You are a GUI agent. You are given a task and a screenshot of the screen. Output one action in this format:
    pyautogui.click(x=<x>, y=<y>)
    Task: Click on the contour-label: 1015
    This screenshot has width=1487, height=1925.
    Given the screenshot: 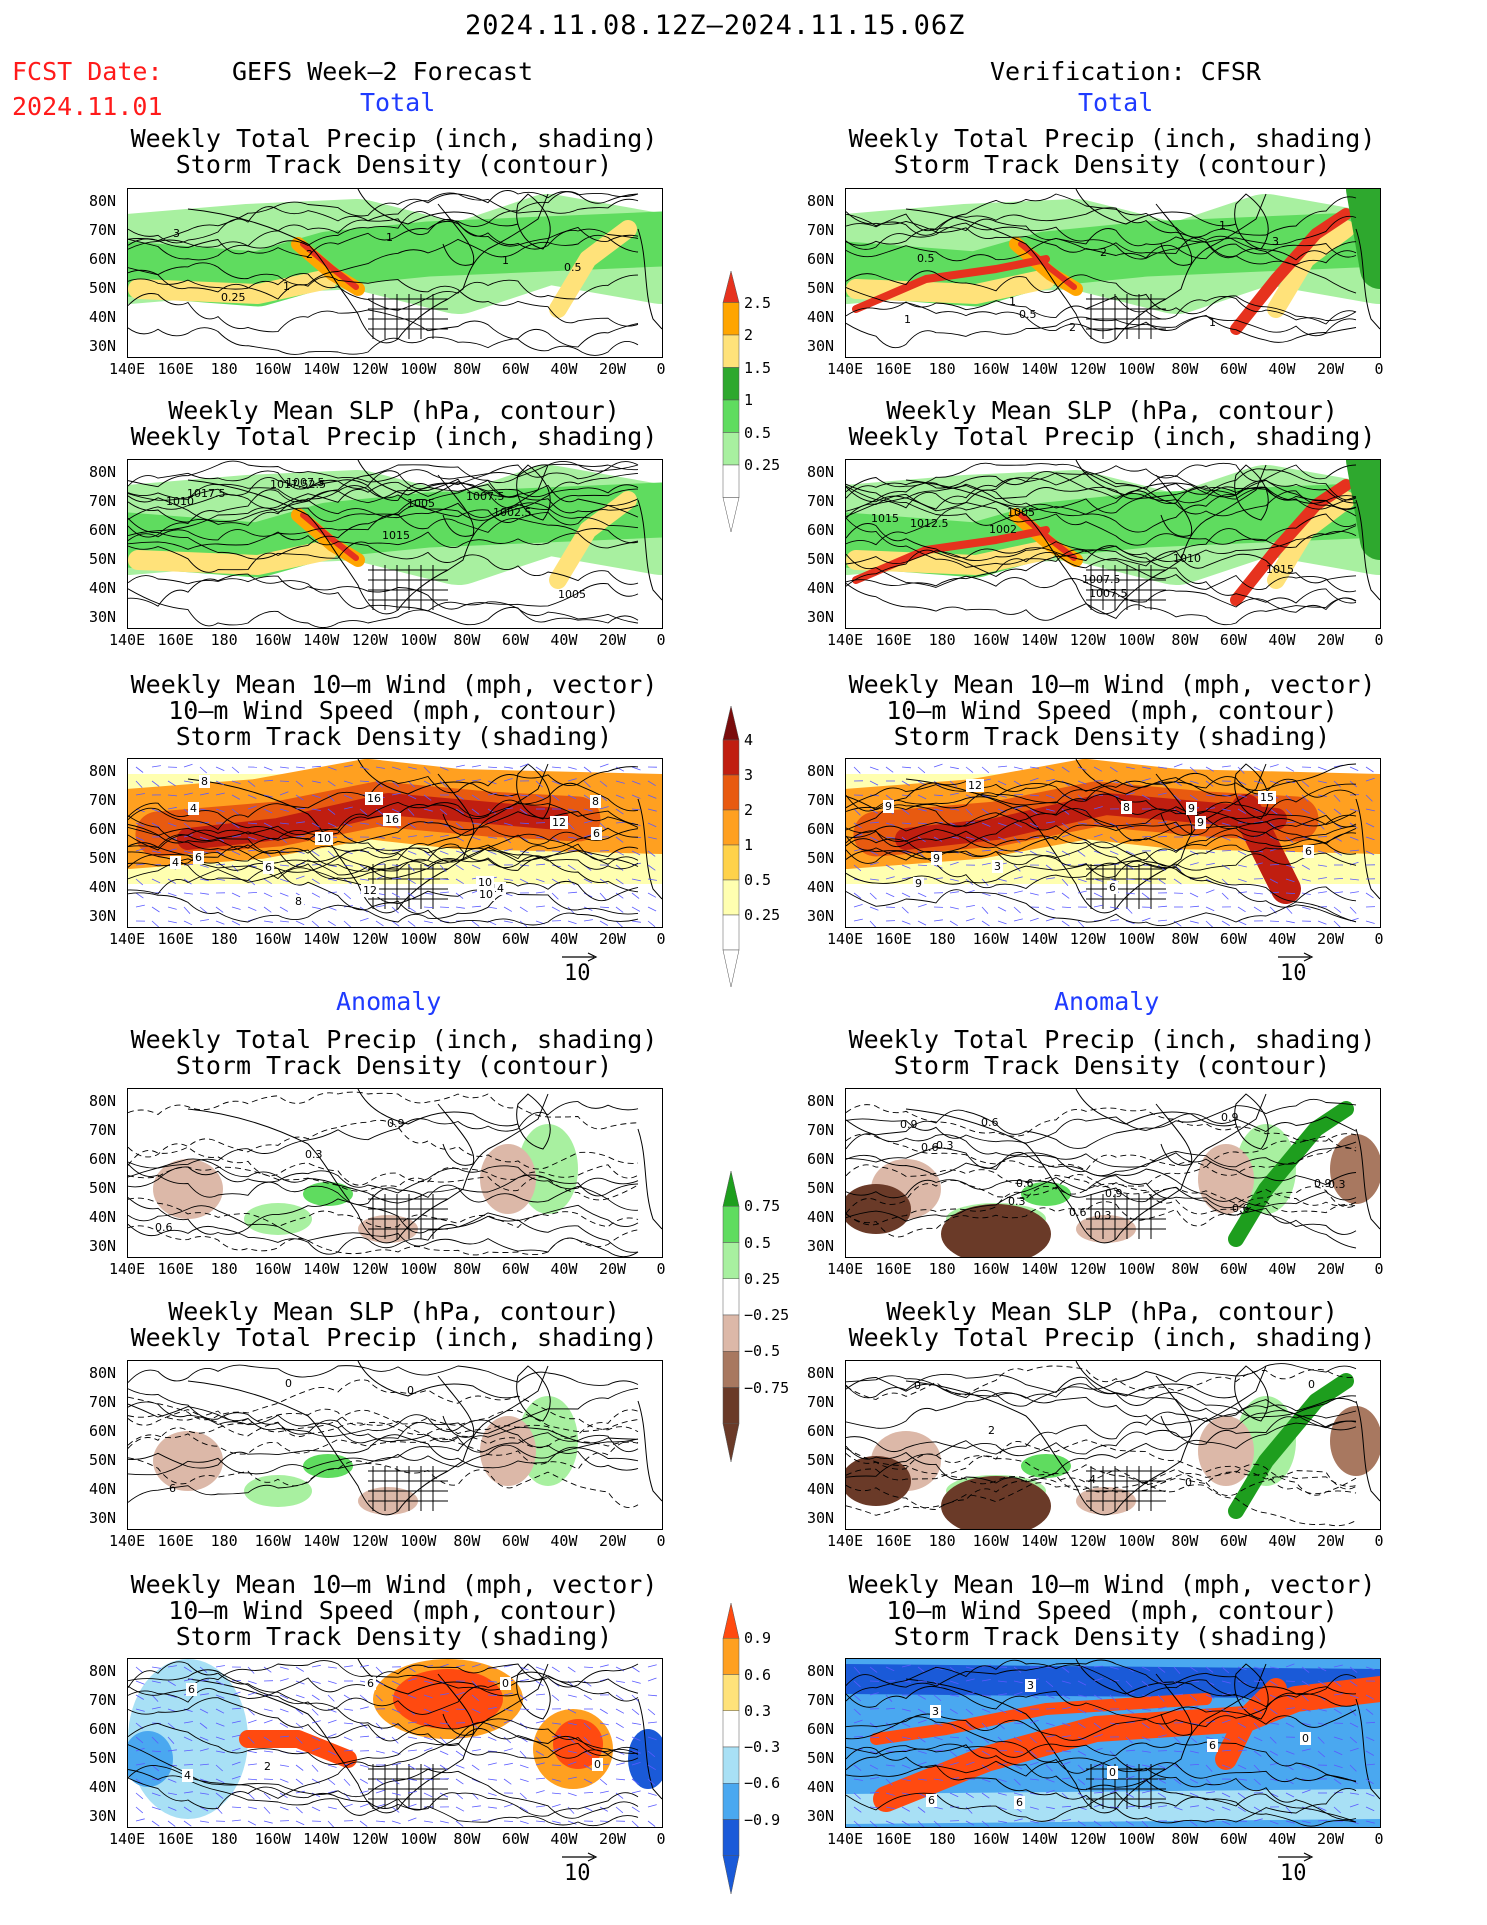 What is the action you would take?
    pyautogui.click(x=396, y=535)
    